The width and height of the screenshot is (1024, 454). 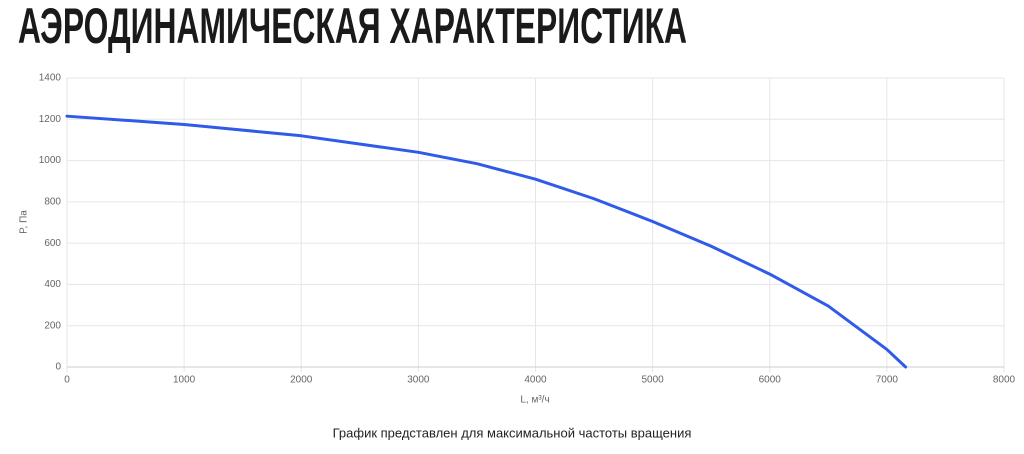 What do you see at coordinates (418, 380) in the screenshot?
I see `x-tick-label: 3000` at bounding box center [418, 380].